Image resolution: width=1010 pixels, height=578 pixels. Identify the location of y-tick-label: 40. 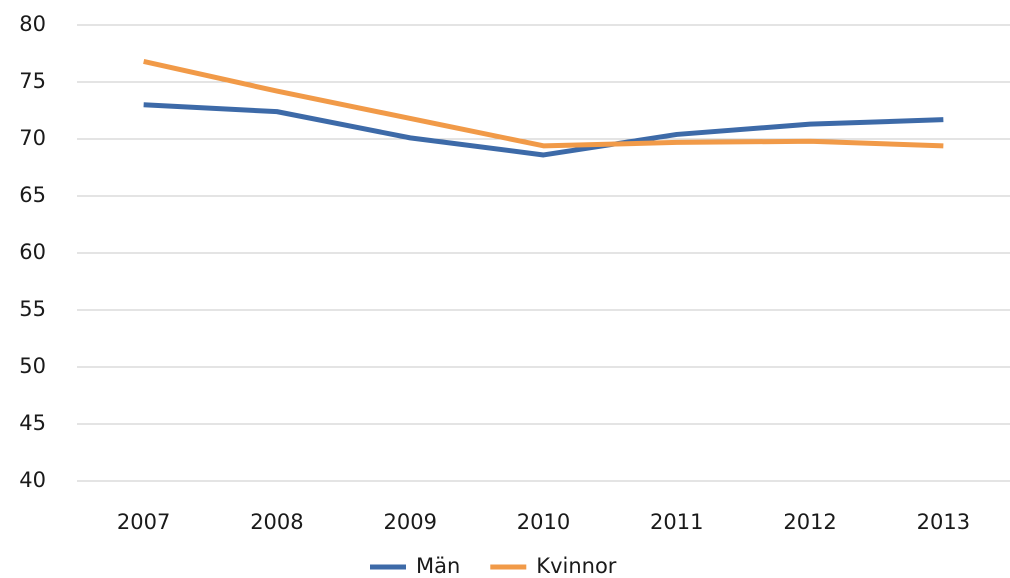
(32, 480).